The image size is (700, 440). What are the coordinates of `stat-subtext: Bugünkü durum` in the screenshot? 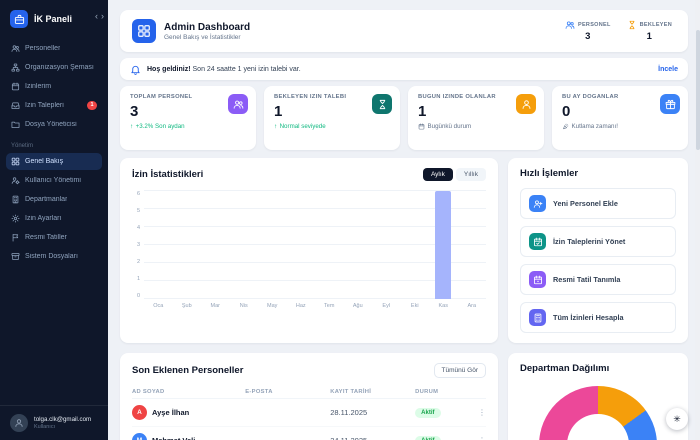 It's located at (476, 126).